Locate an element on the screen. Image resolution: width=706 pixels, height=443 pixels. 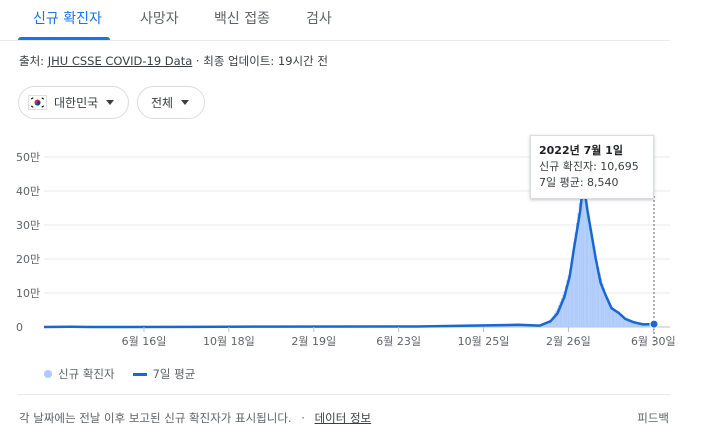
source-link: JHU CSSE COVID-19 Data is located at coordinates (120, 61).